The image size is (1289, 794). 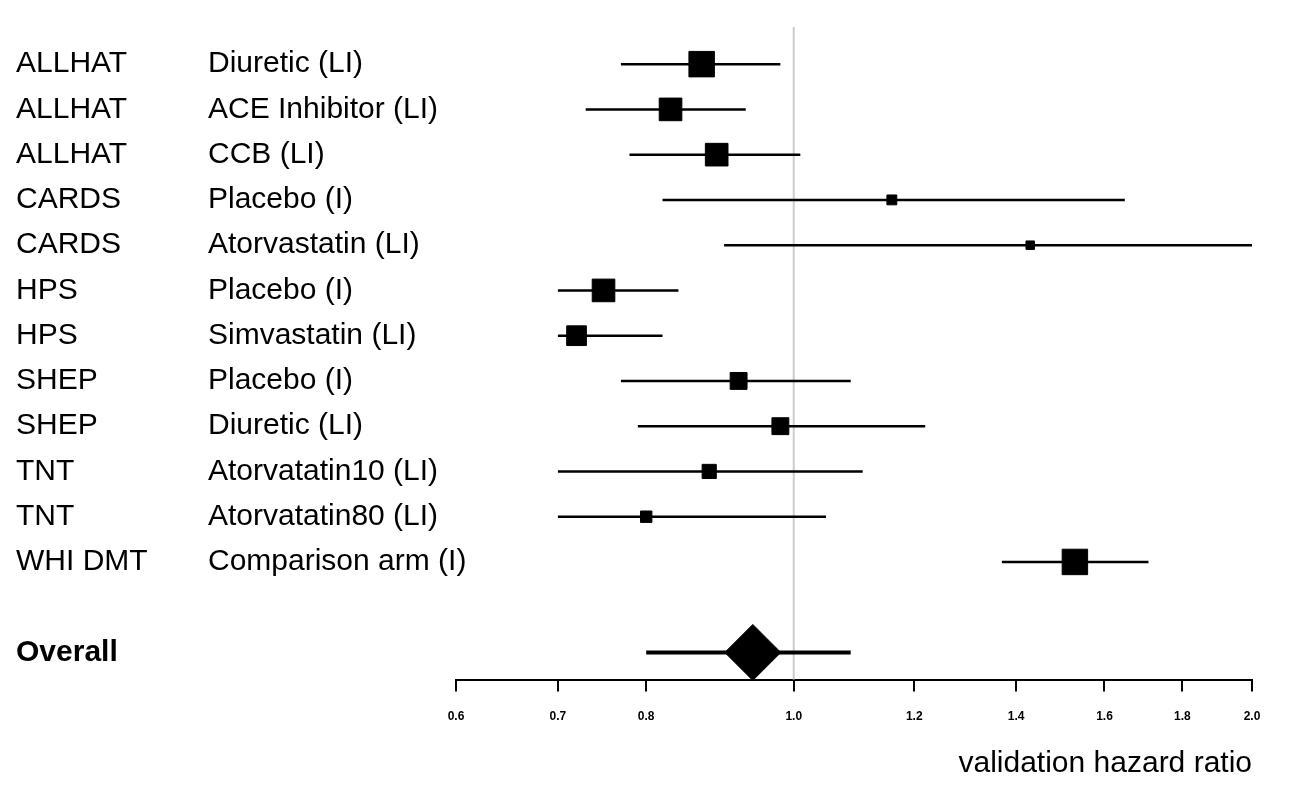 I want to click on y-tick-label: CCB (LI), so click(x=266, y=152).